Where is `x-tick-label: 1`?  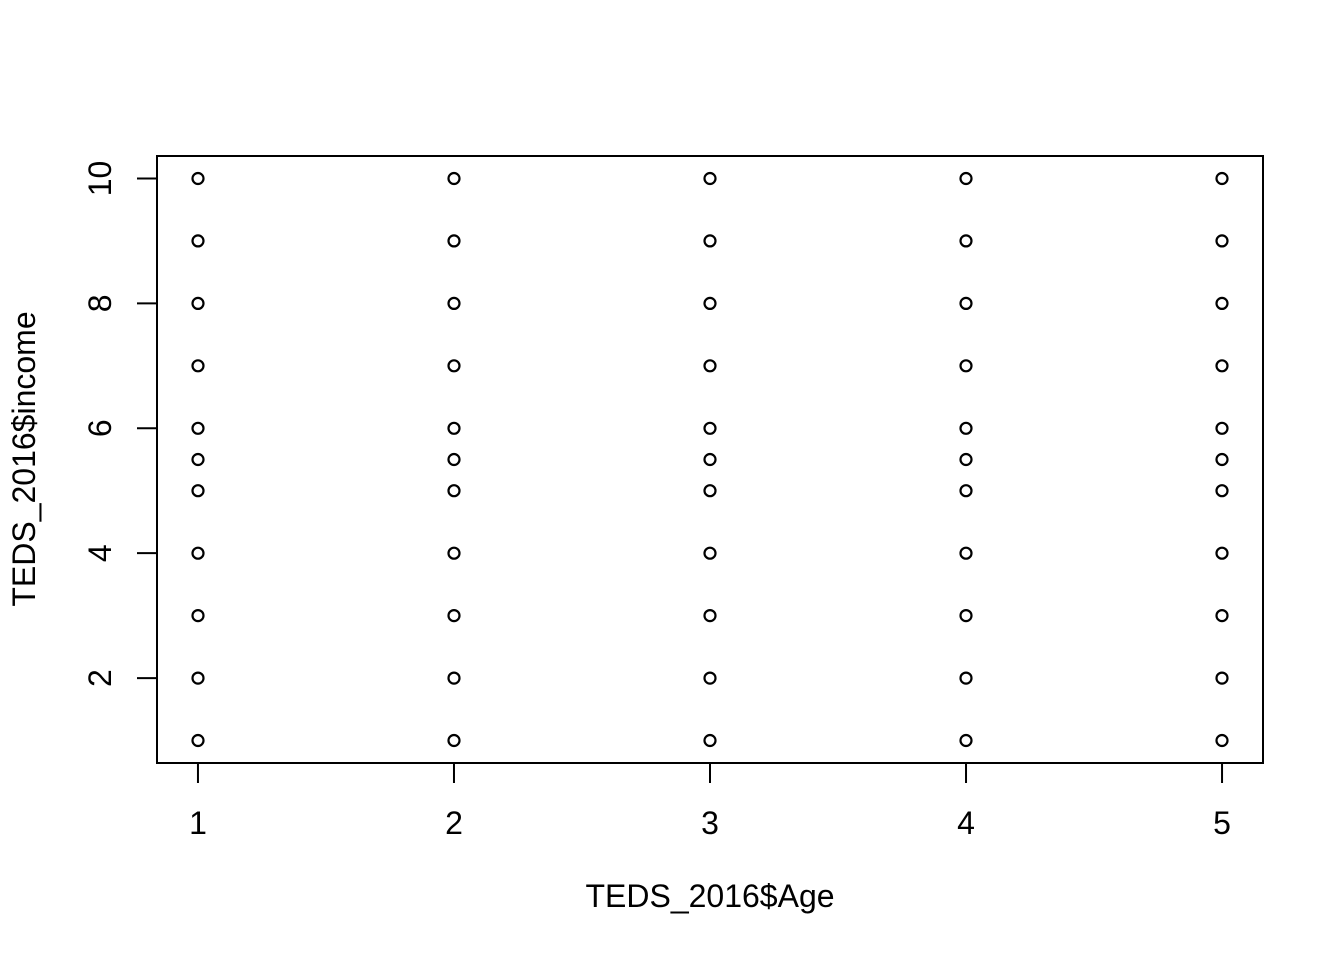
x-tick-label: 1 is located at coordinates (198, 823).